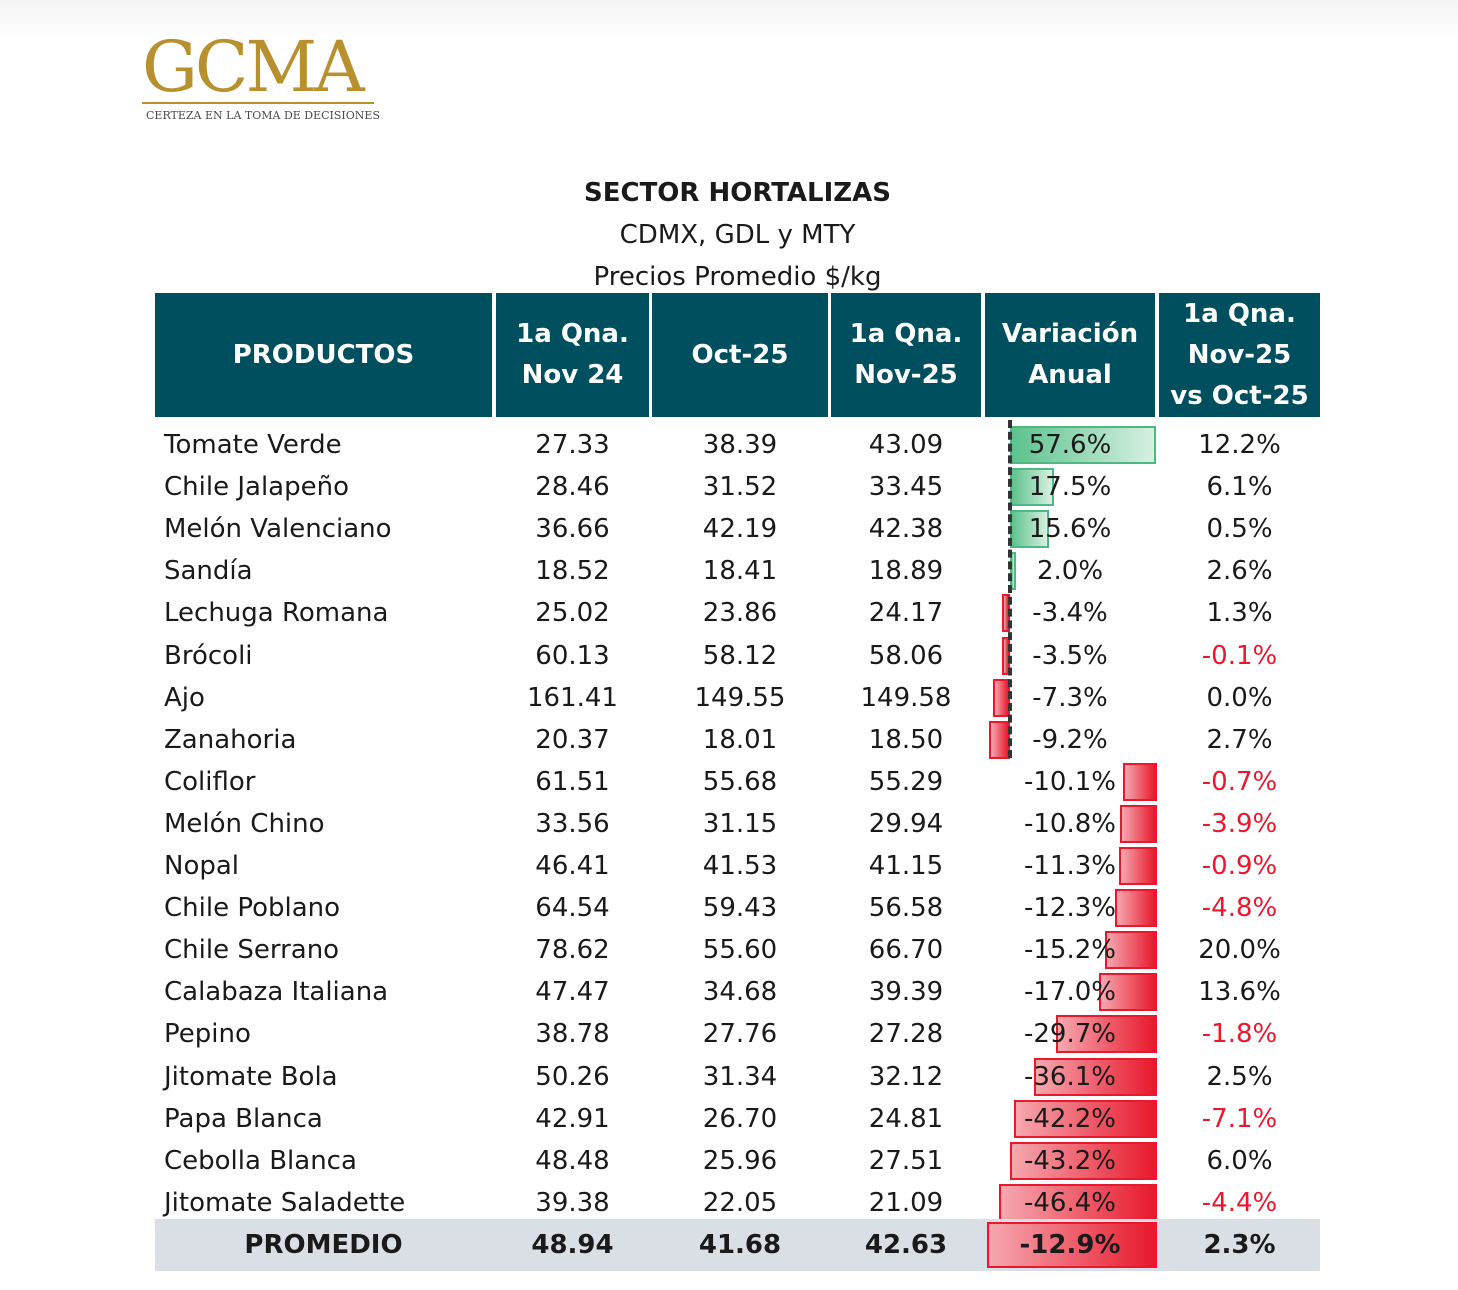  Describe the element at coordinates (276, 613) in the screenshot. I see `cell-name: Lechuga Romana` at that location.